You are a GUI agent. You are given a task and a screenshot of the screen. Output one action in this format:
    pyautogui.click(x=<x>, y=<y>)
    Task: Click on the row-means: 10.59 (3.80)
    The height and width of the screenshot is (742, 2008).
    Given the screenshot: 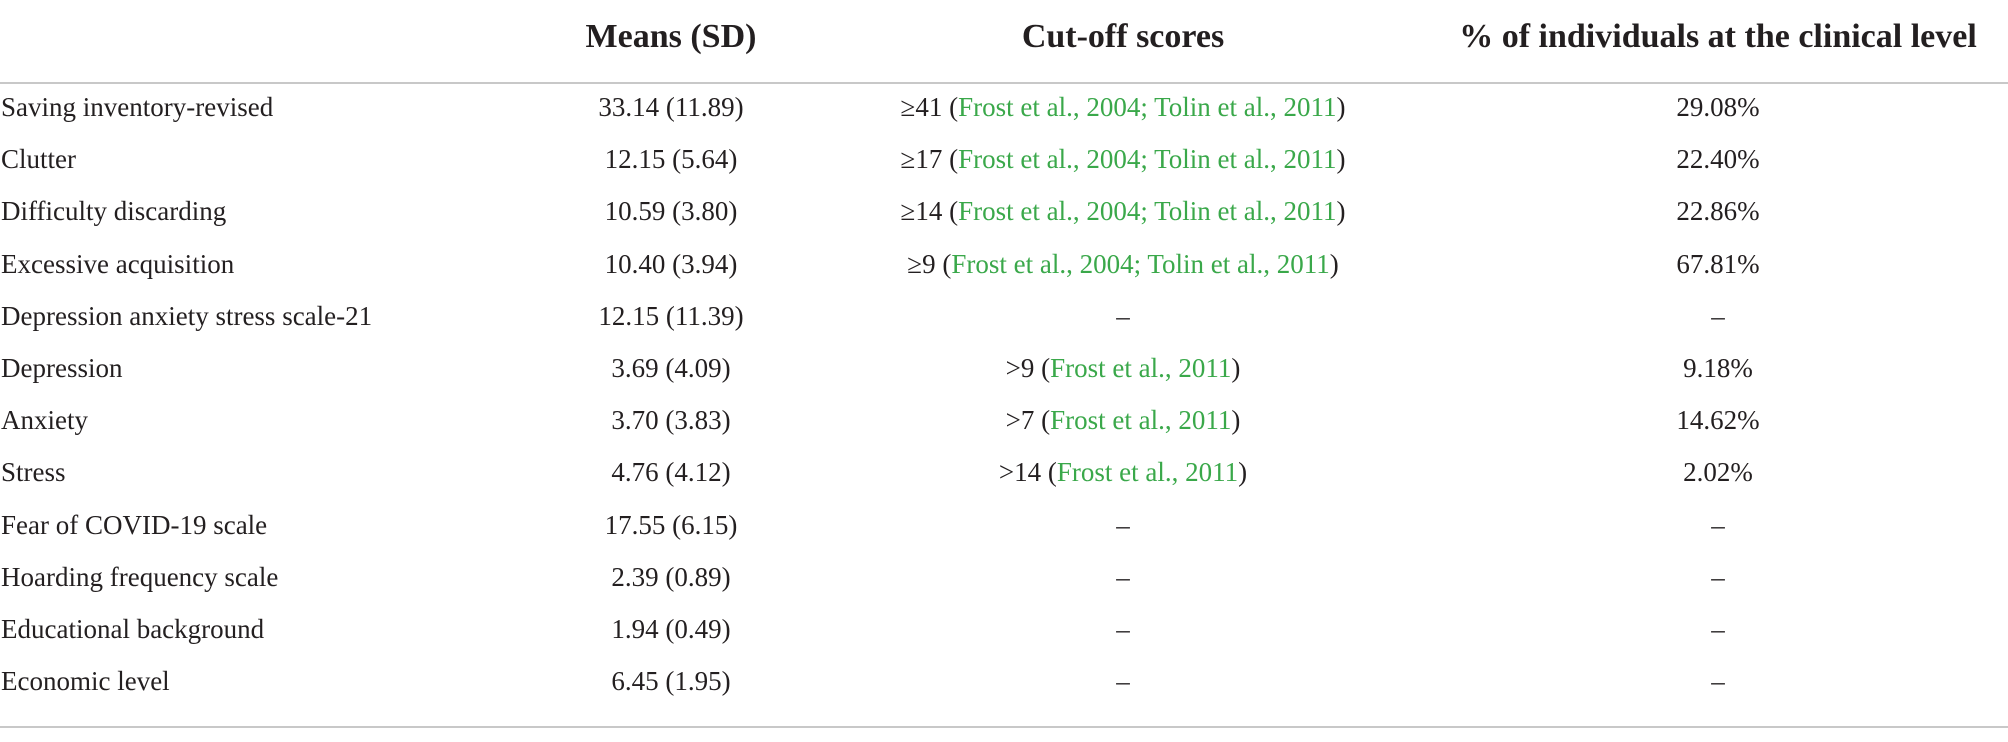 What is the action you would take?
    pyautogui.click(x=671, y=211)
    